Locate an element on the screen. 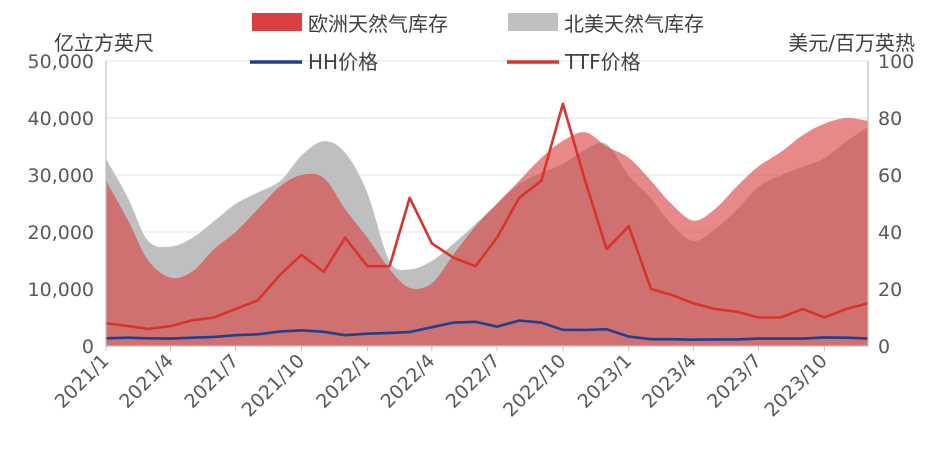  legend: 欧洲天然气库存 北美天然气库存 HH价格 TTF价格 is located at coordinates (477, 43).